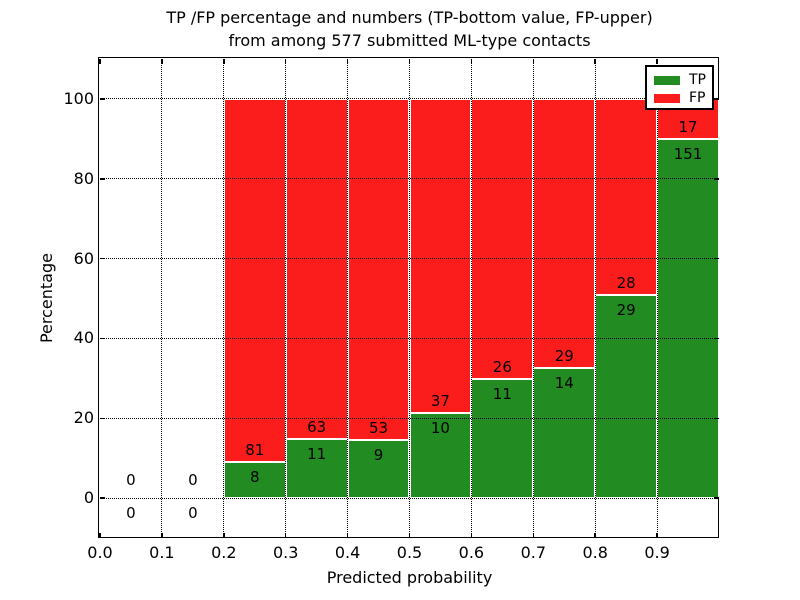 The height and width of the screenshot is (600, 800). What do you see at coordinates (83, 258) in the screenshot?
I see `y-tick-label: 60` at bounding box center [83, 258].